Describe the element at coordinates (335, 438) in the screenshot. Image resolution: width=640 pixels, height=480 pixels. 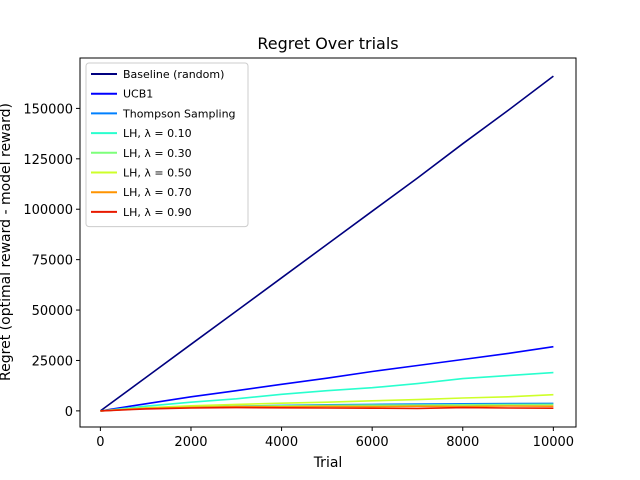
I see `x-axis: 0 2000 4000 6000 8000 10000` at that location.